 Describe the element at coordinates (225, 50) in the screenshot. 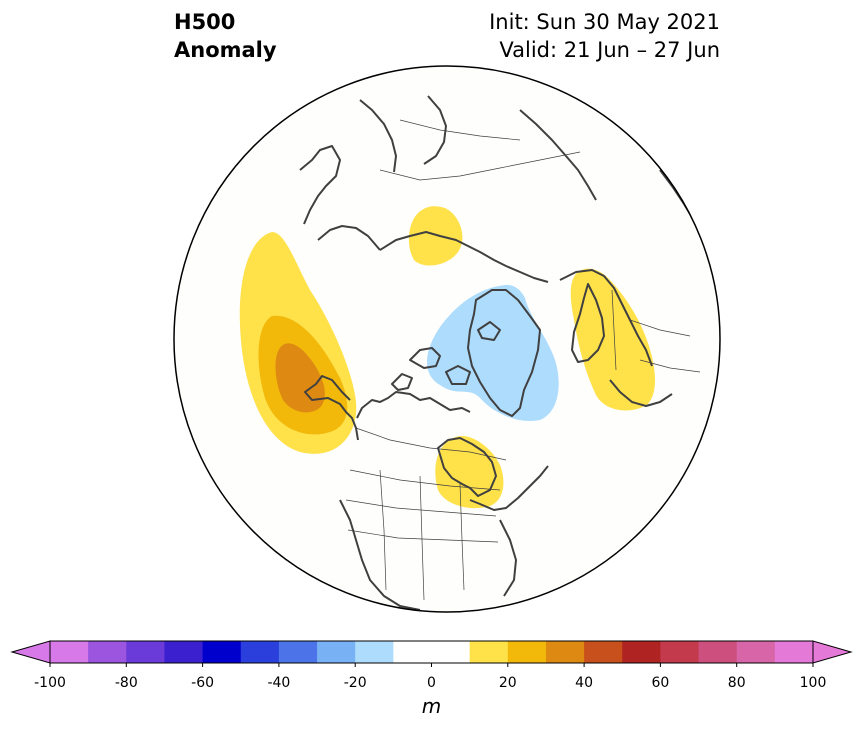

I see `title-line-2: Anomaly` at that location.